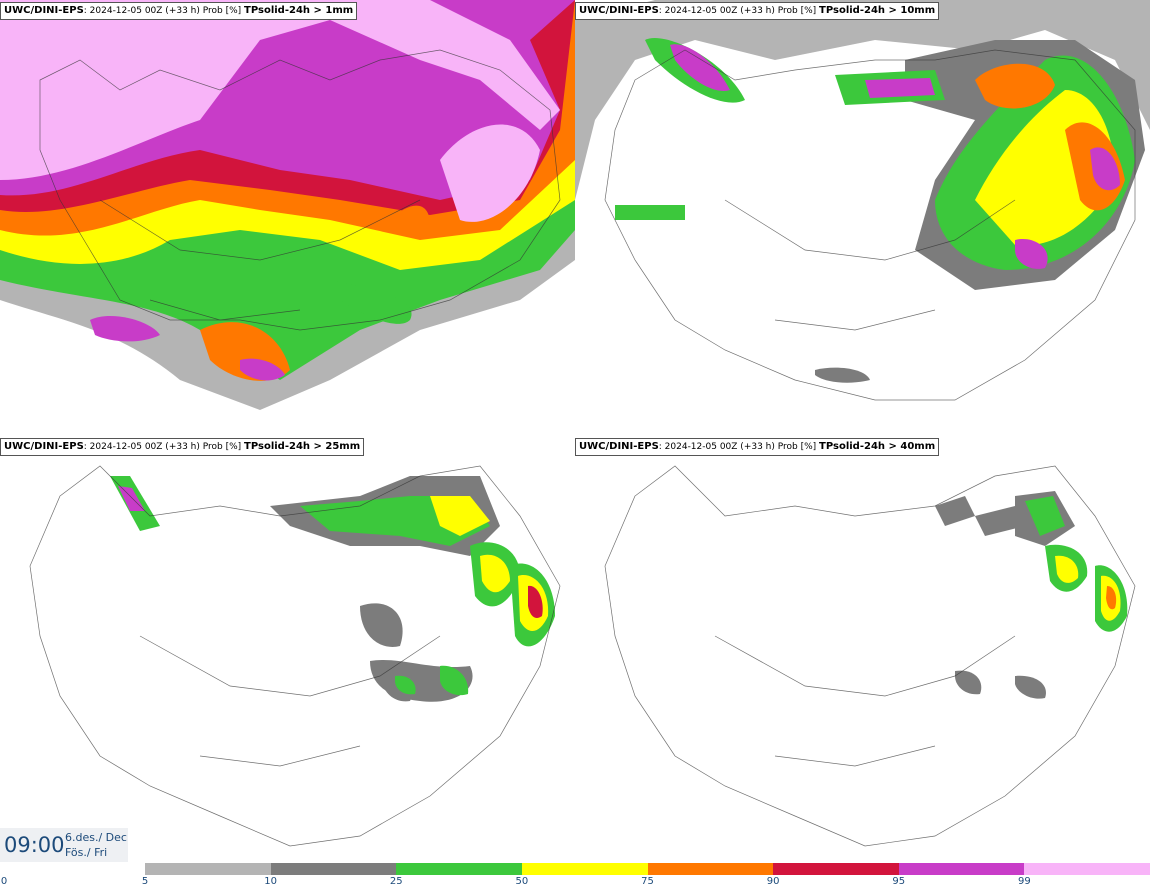  What do you see at coordinates (96, 837) in the screenshot?
I see `valid-date: 6.des./ Dec` at bounding box center [96, 837].